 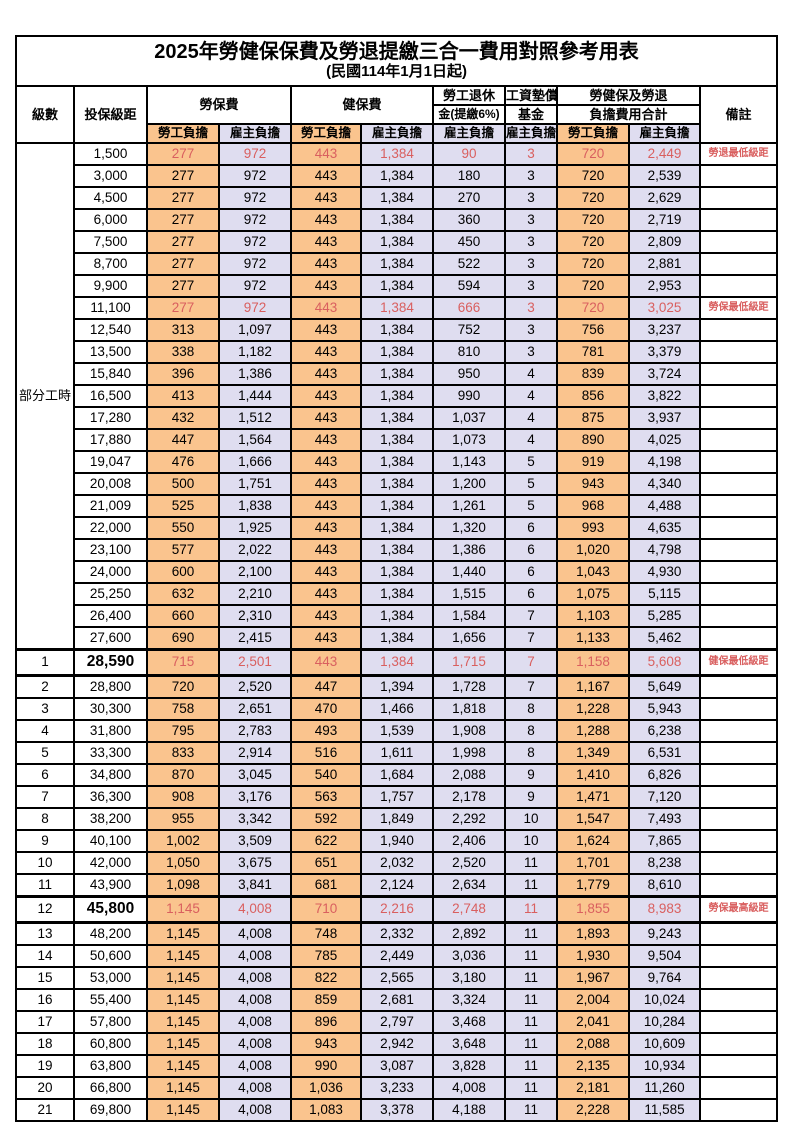 I want to click on value-cell: 990, so click(x=469, y=396).